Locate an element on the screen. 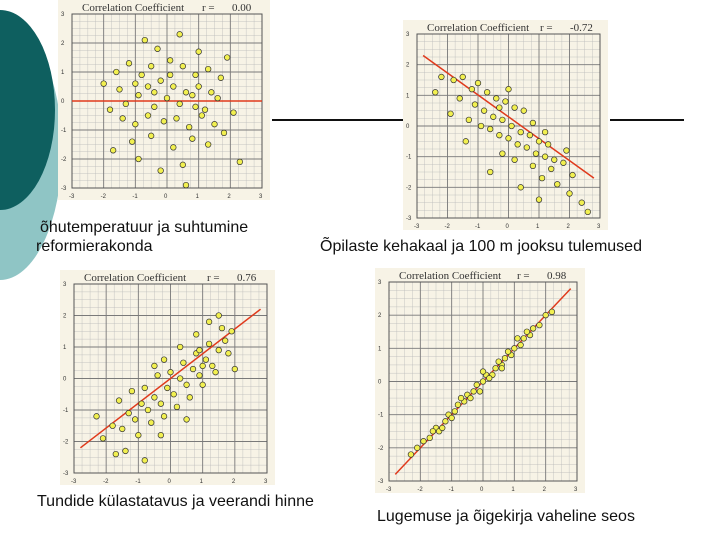 Image resolution: width=720 pixels, height=540 pixels. x-tick-label: 1 is located at coordinates (202, 482).